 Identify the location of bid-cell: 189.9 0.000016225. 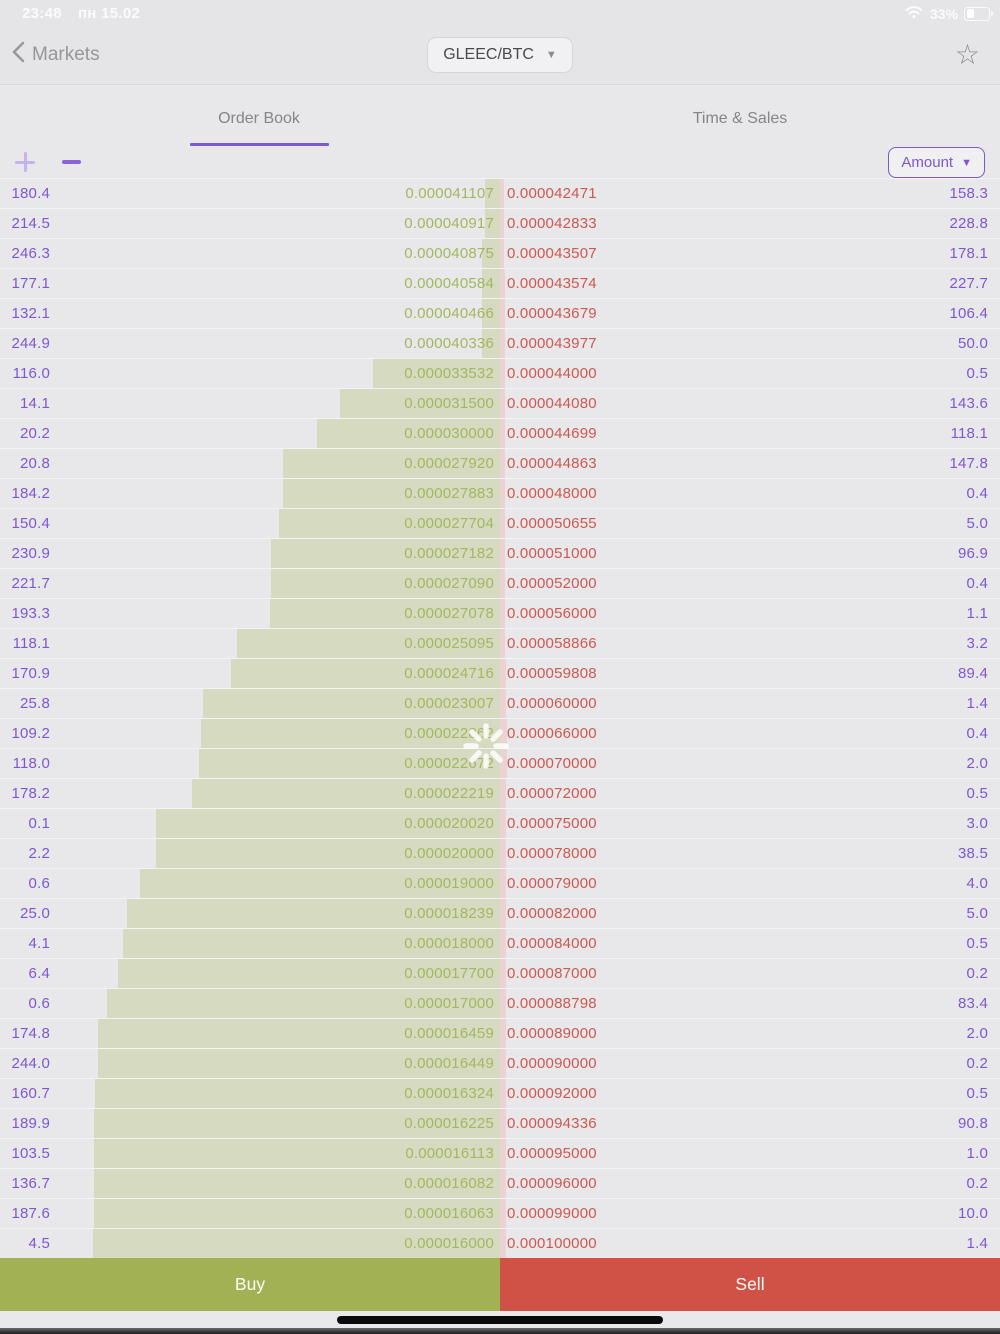
(250, 1123).